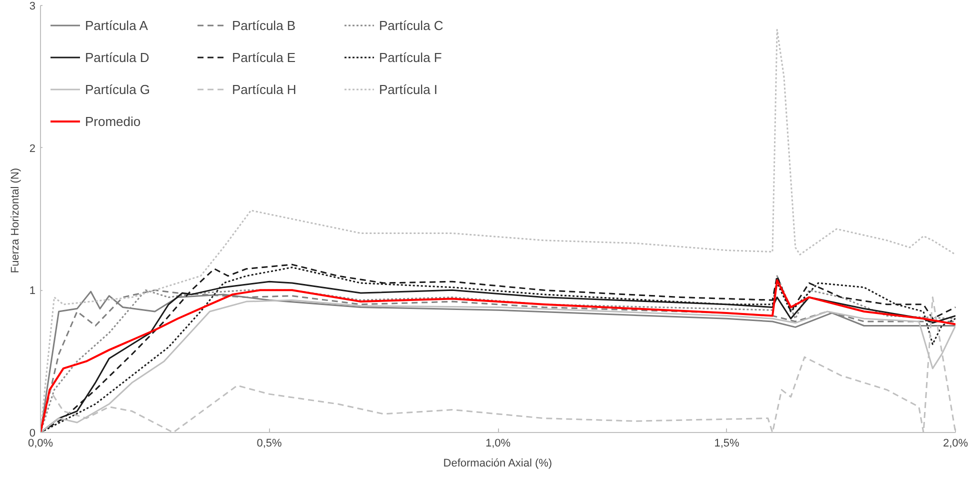 This screenshot has width=980, height=478. What do you see at coordinates (265, 89) in the screenshot?
I see `legend-label: Partícula H` at bounding box center [265, 89].